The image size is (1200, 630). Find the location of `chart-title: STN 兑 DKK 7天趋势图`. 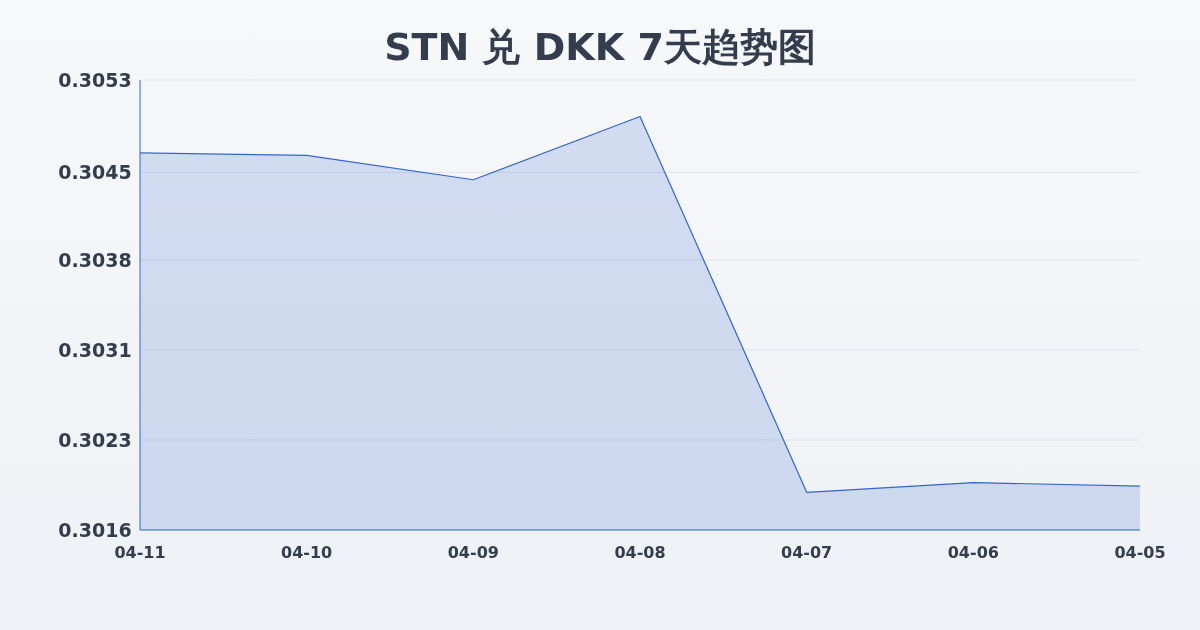

chart-title: STN 兑 DKK 7天趋势图 is located at coordinates (600, 47).